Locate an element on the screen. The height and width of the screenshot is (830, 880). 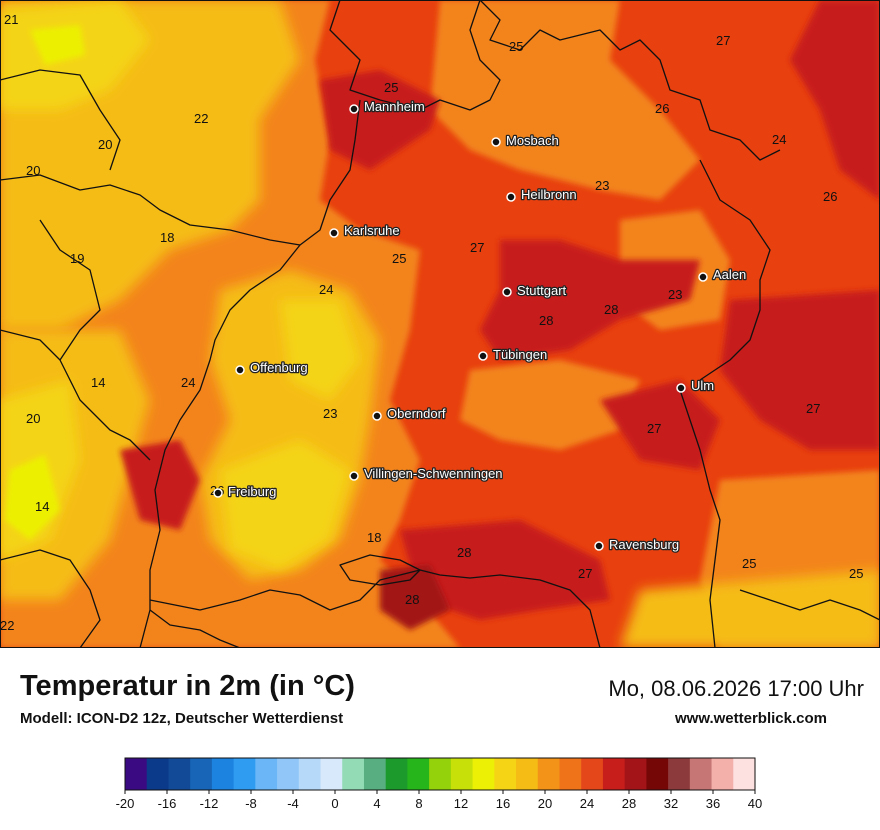
state-border-north is located at coordinates (415, 55).